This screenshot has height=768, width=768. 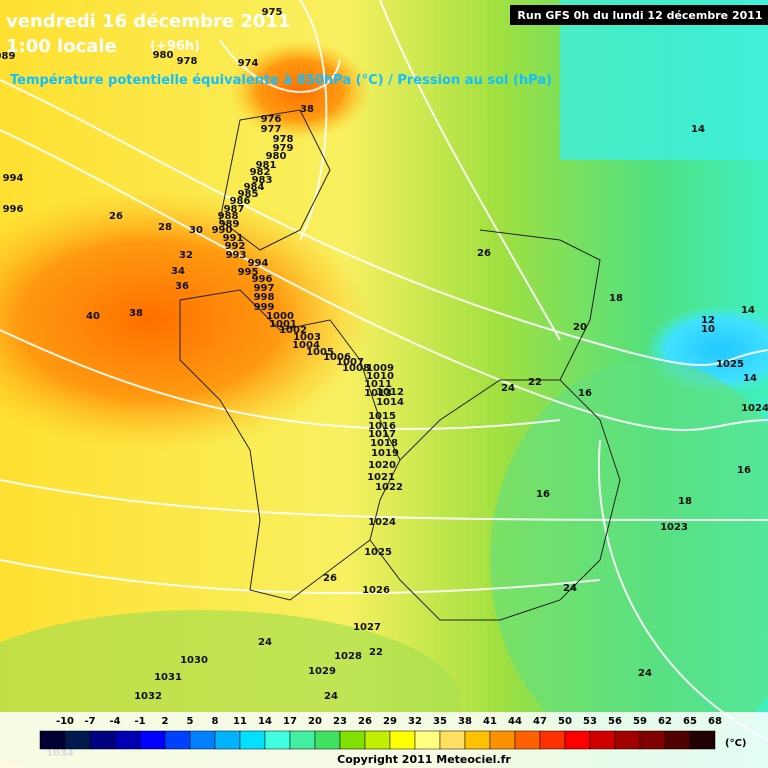 I want to click on map-label: 38, so click(x=136, y=313).